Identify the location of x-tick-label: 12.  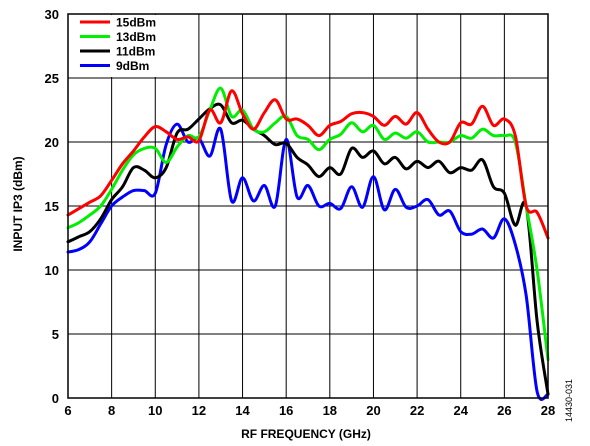
(199, 410).